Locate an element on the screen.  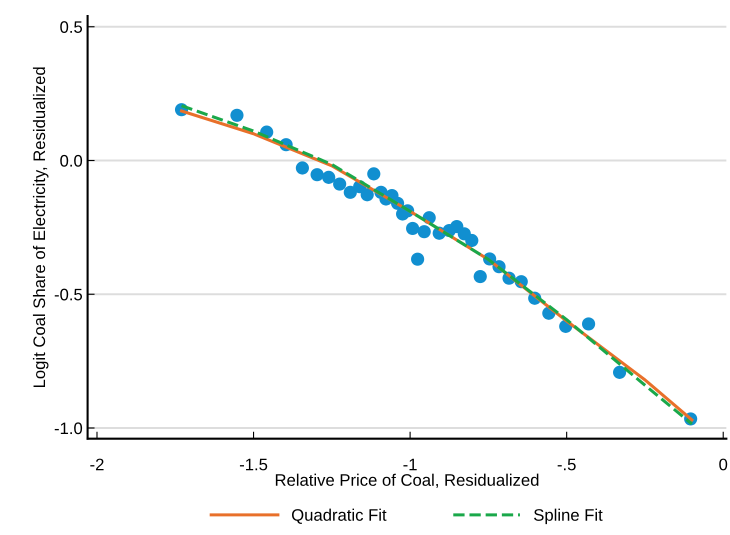
legend-label: Spline Fit is located at coordinates (568, 516).